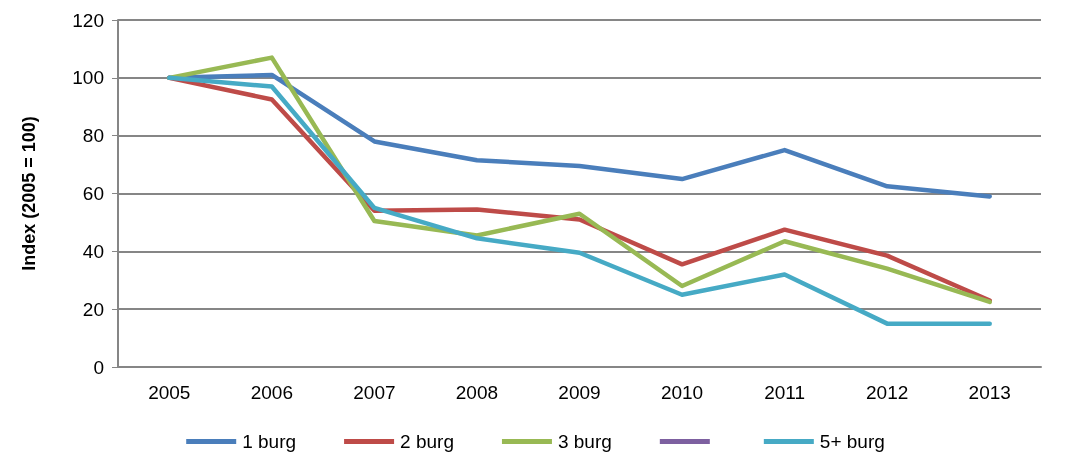 Image resolution: width=1071 pixels, height=464 pixels. Describe the element at coordinates (93, 193) in the screenshot. I see `y-tick-label: 60` at that location.